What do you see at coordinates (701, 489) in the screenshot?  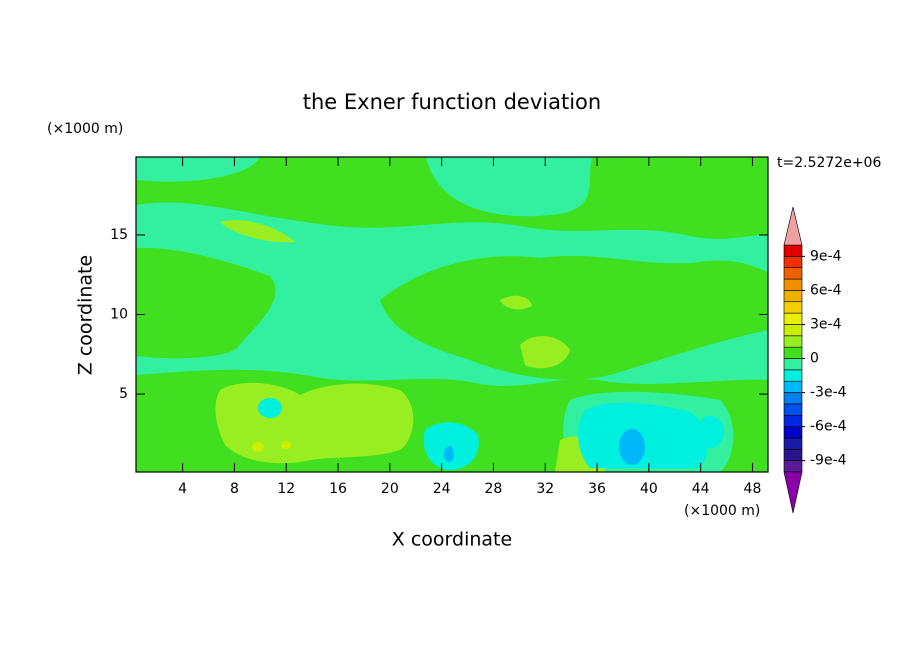 I see `x-tick-label: 44` at bounding box center [701, 489].